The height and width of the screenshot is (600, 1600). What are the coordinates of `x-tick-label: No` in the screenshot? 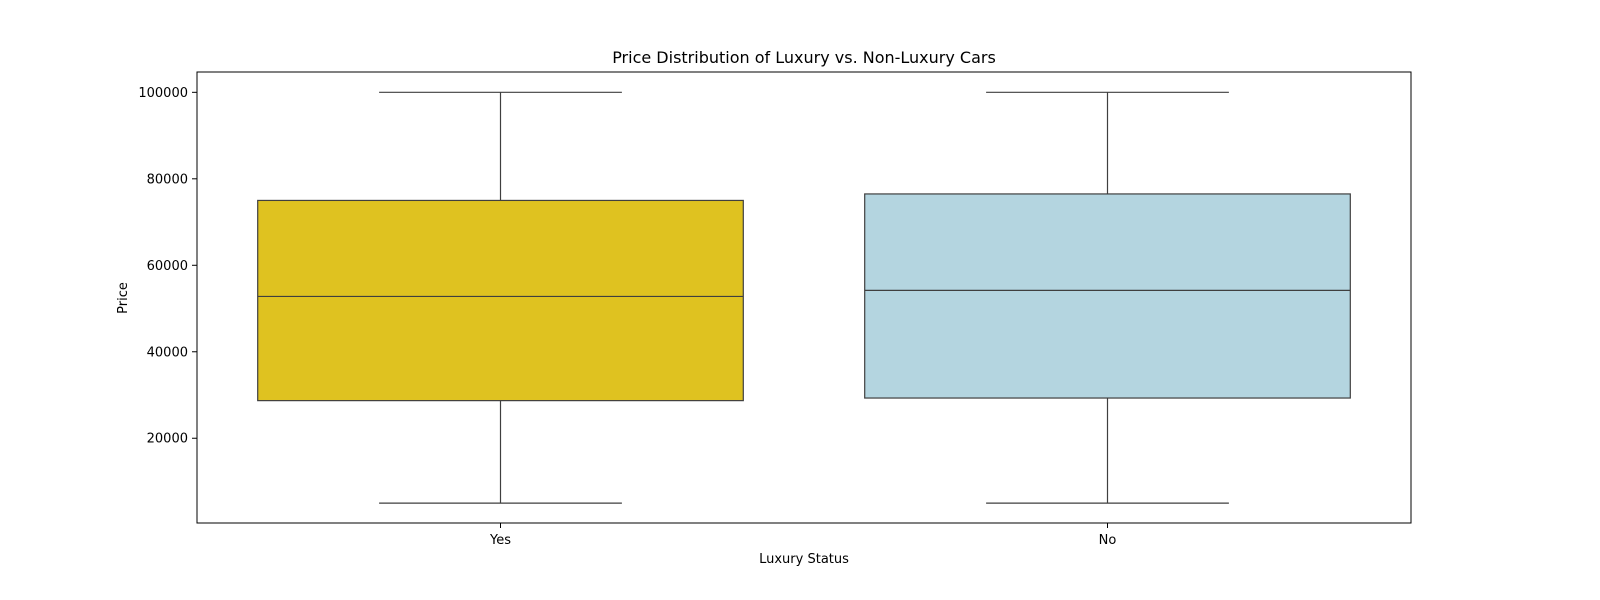 It's located at (1108, 540).